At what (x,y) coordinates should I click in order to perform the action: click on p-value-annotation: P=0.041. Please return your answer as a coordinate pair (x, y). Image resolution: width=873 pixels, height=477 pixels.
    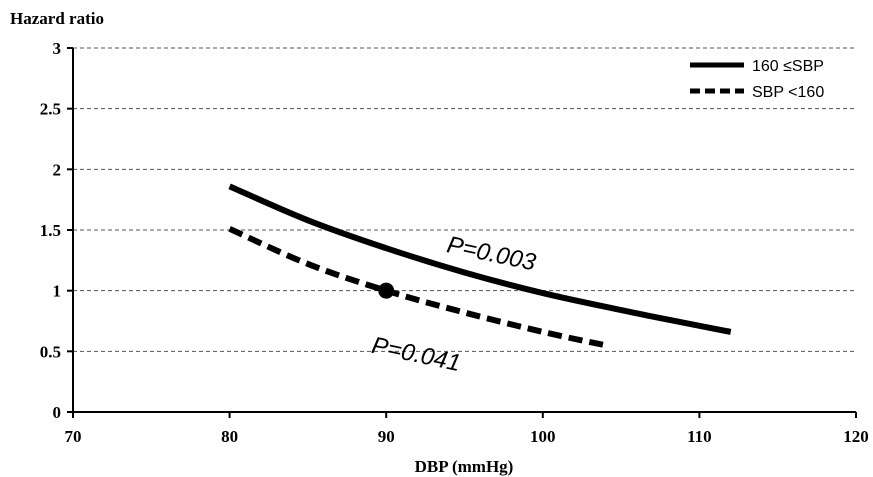
    Looking at the image, I should click on (416, 354).